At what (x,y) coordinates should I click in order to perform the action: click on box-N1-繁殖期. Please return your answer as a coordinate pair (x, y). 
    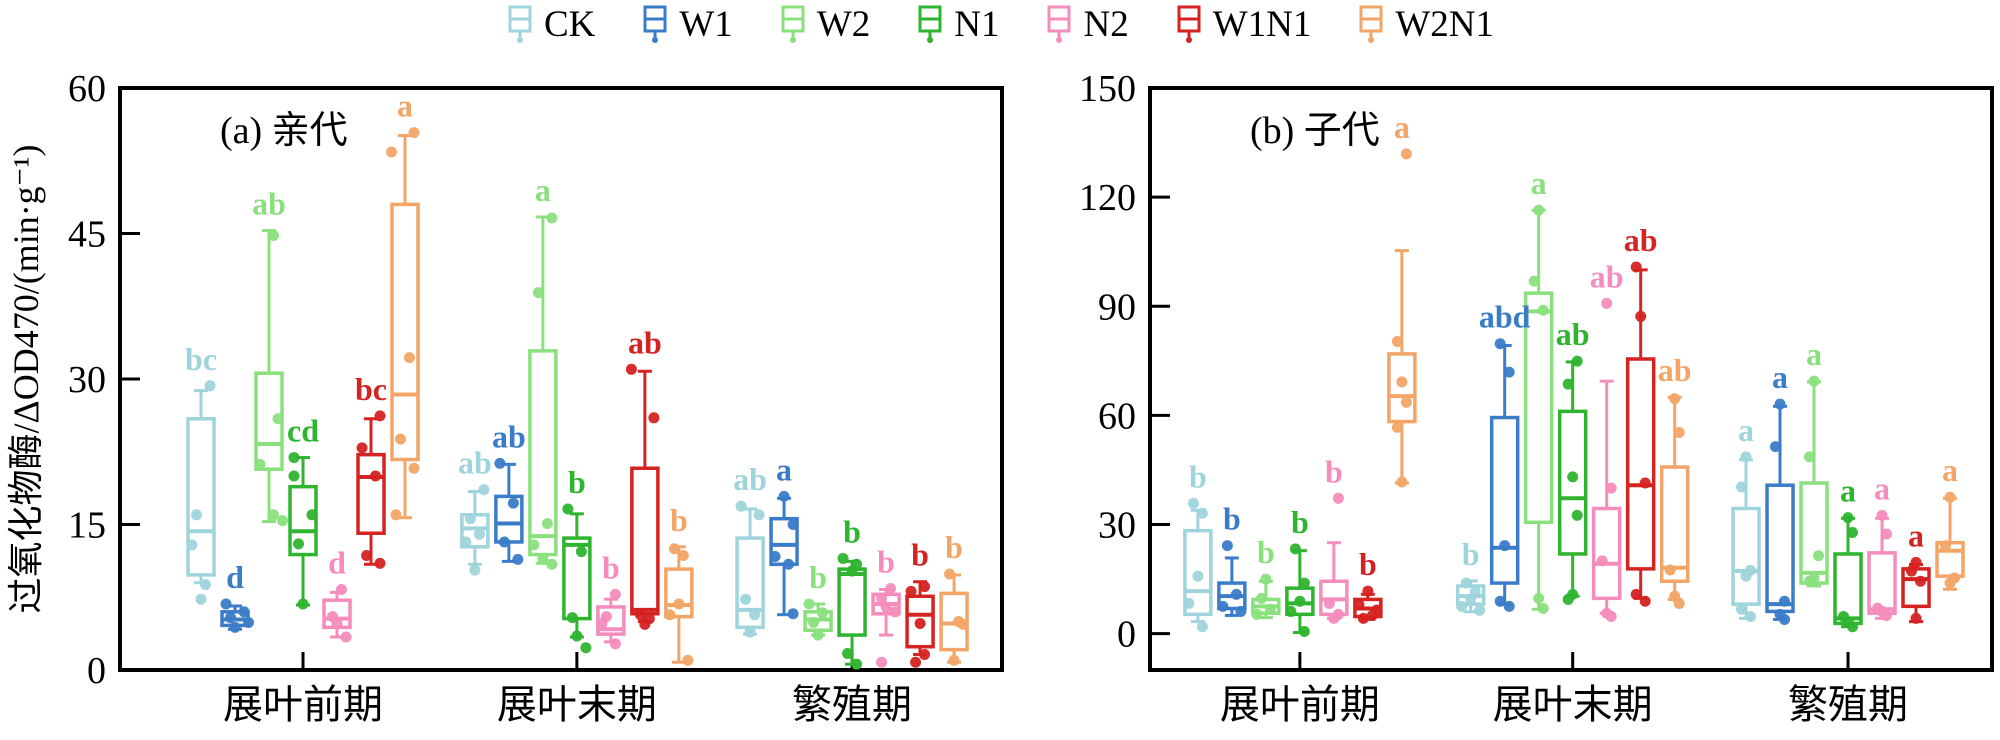
    Looking at the image, I should click on (852, 612).